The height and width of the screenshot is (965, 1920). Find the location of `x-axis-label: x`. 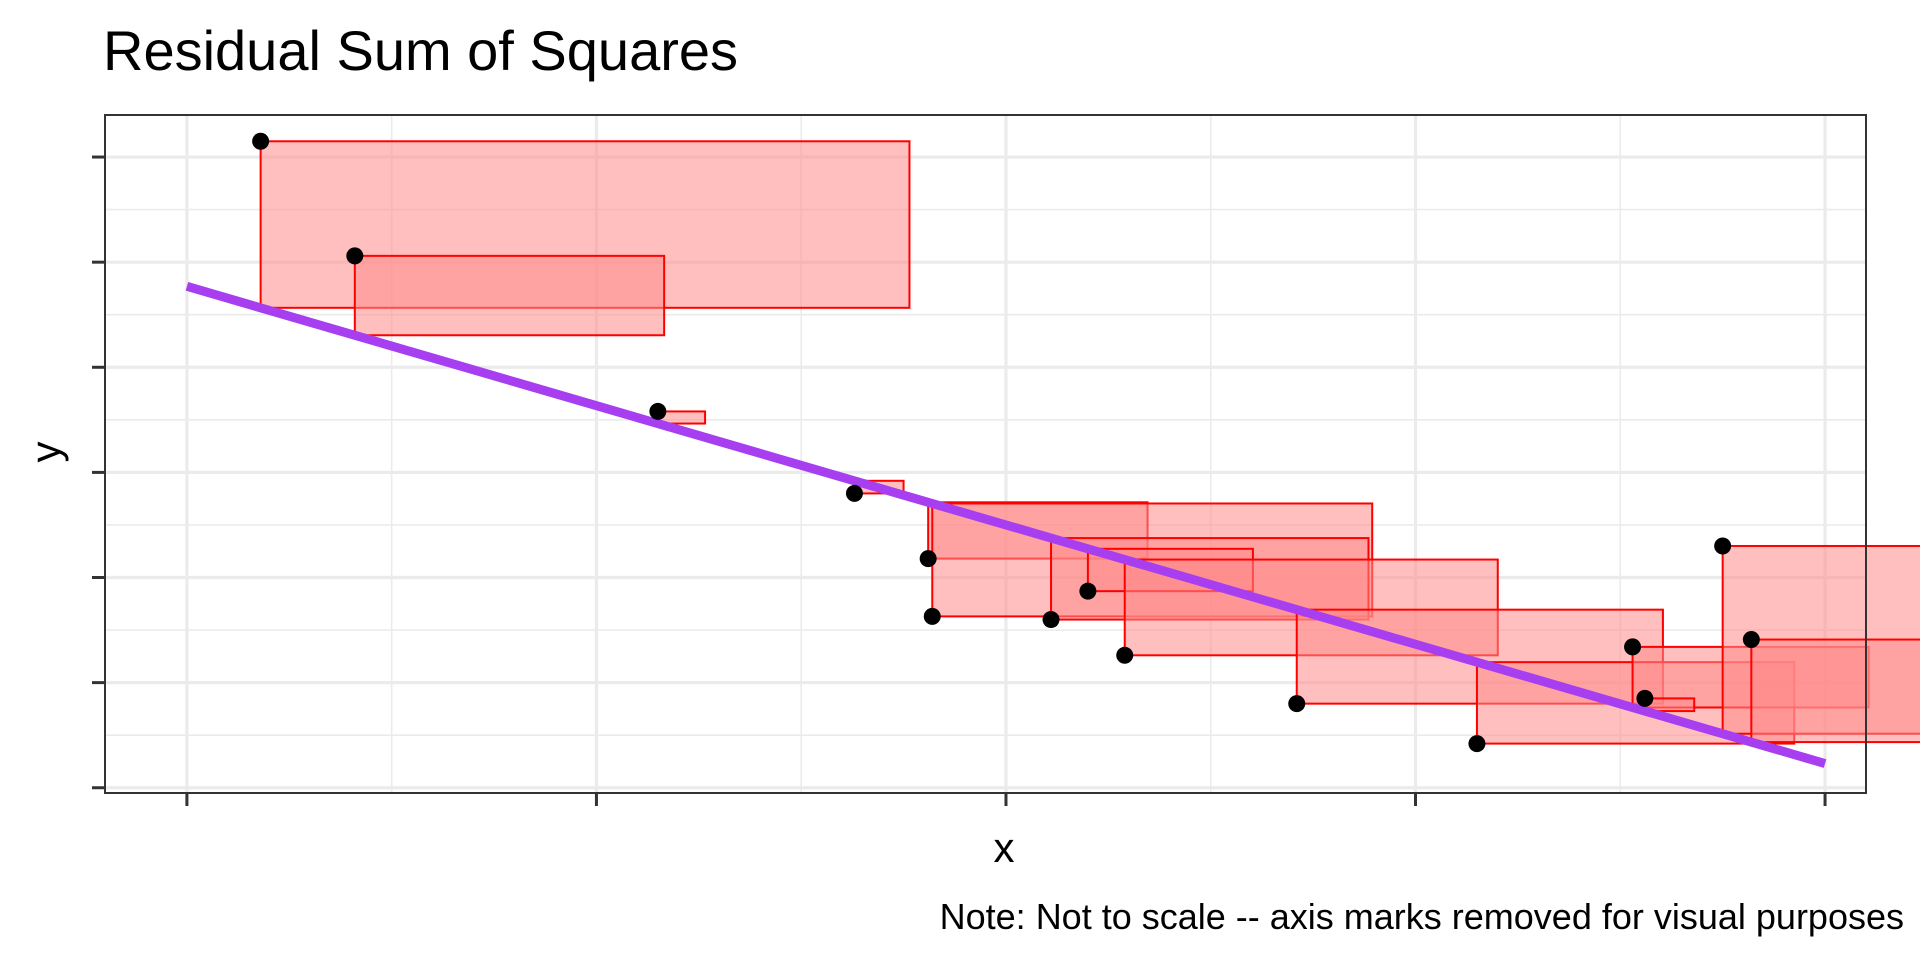

x-axis-label: x is located at coordinates (1004, 847).